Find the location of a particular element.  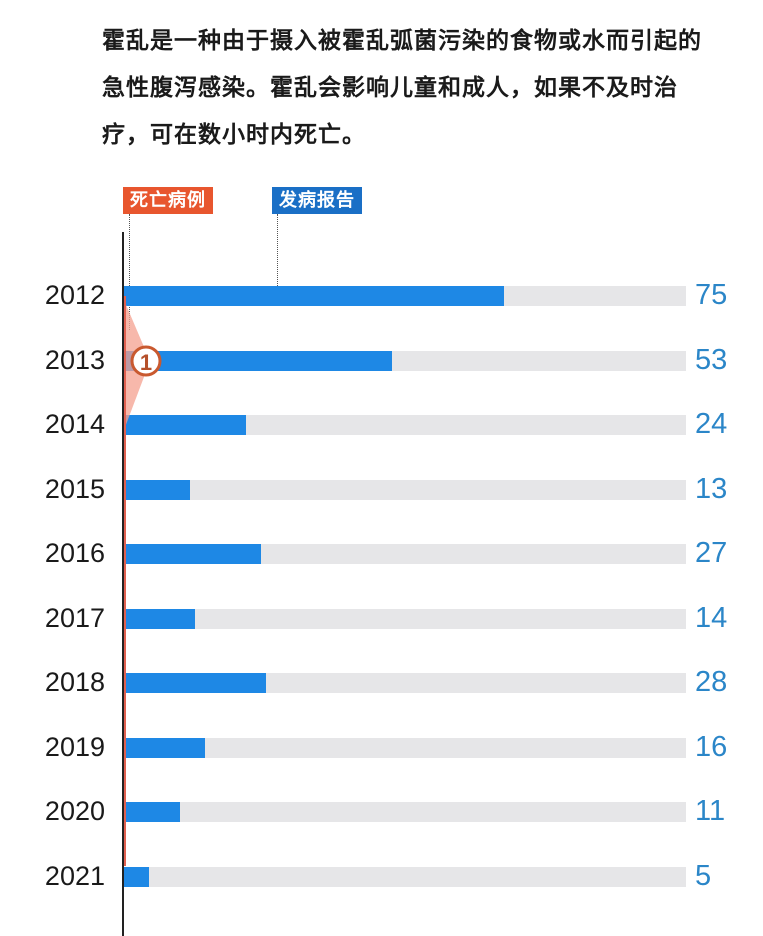

deaths-axis-line is located at coordinates (125, 581).